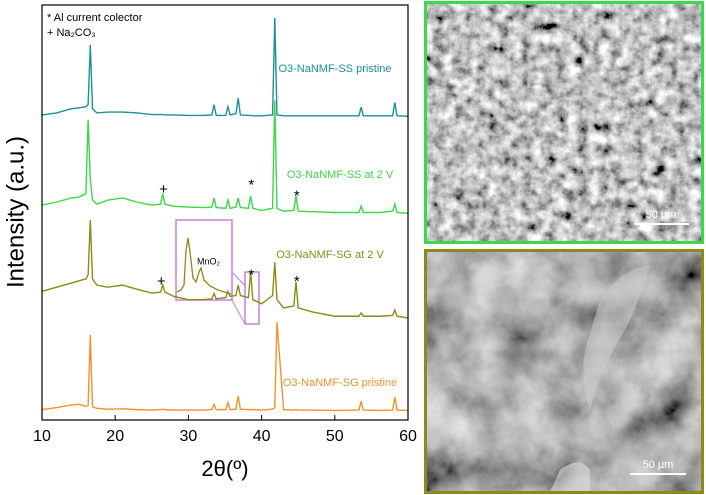 This screenshot has height=495, width=706. Describe the element at coordinates (340, 175) in the screenshot. I see `series-label: O3-NaNMF-SS at 2 V` at that location.